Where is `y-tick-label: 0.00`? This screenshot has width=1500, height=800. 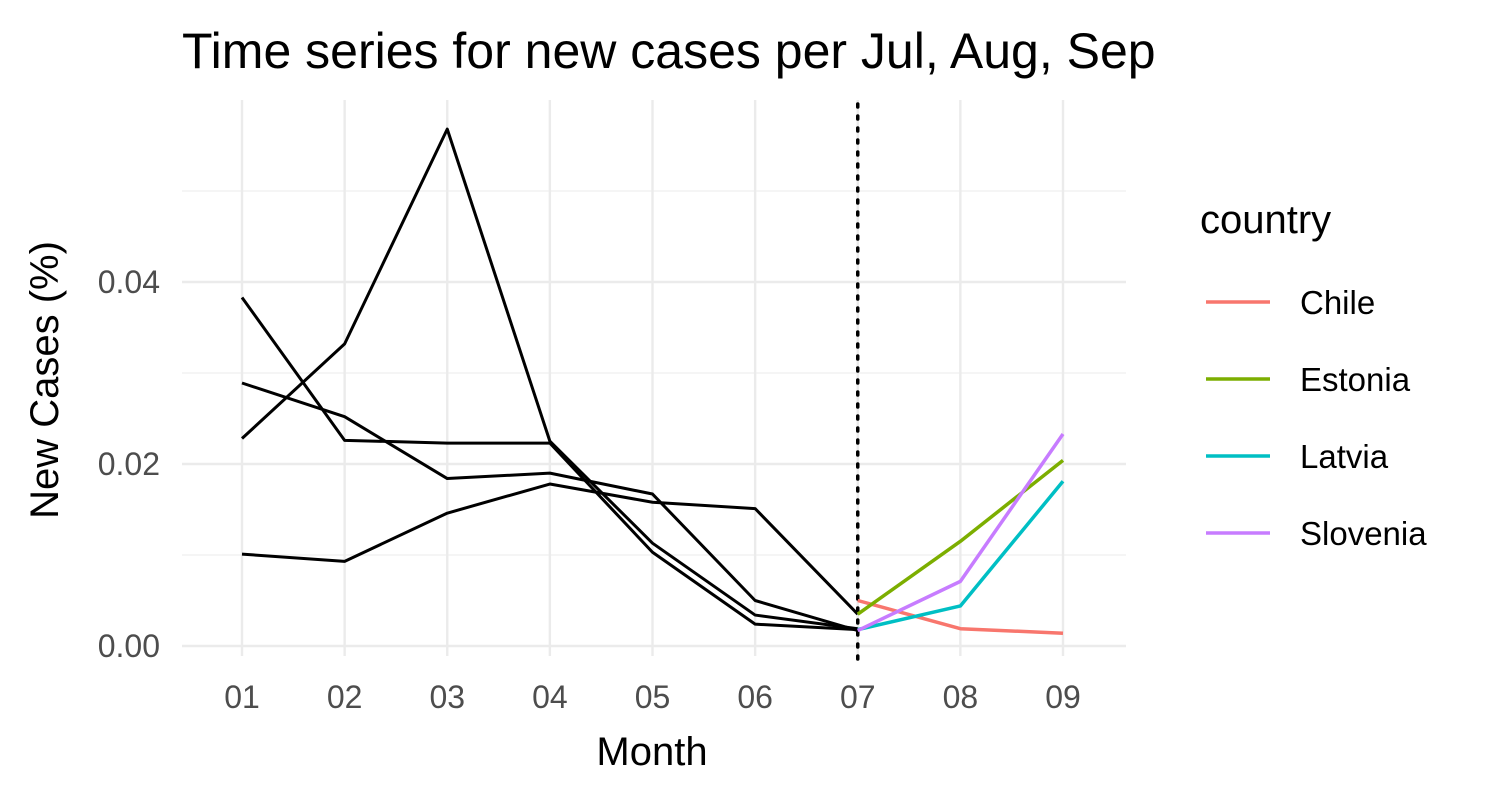 y-tick-label: 0.00 is located at coordinates (129, 646).